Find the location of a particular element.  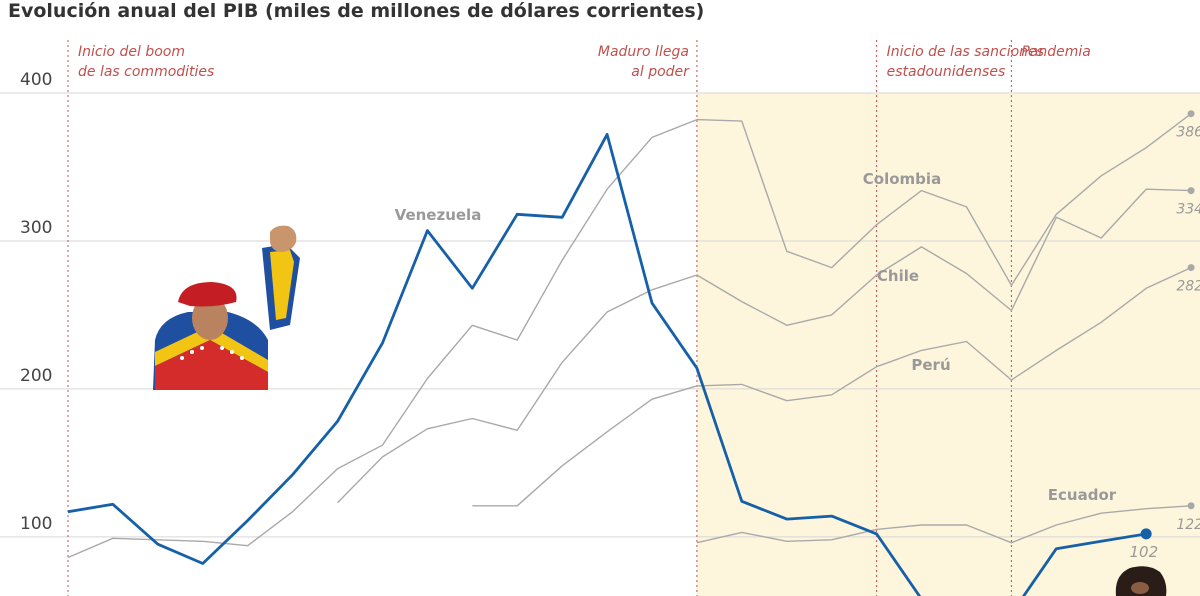

y-tick-label-100: 100 is located at coordinates (36, 524).